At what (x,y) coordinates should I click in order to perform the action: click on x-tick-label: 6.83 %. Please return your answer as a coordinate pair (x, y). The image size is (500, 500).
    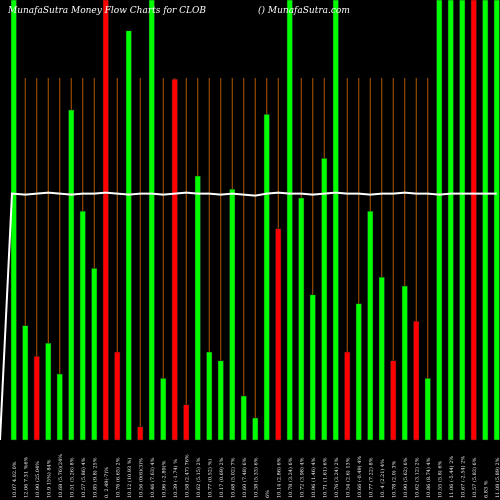
    Looking at the image, I should click on (486, 489).